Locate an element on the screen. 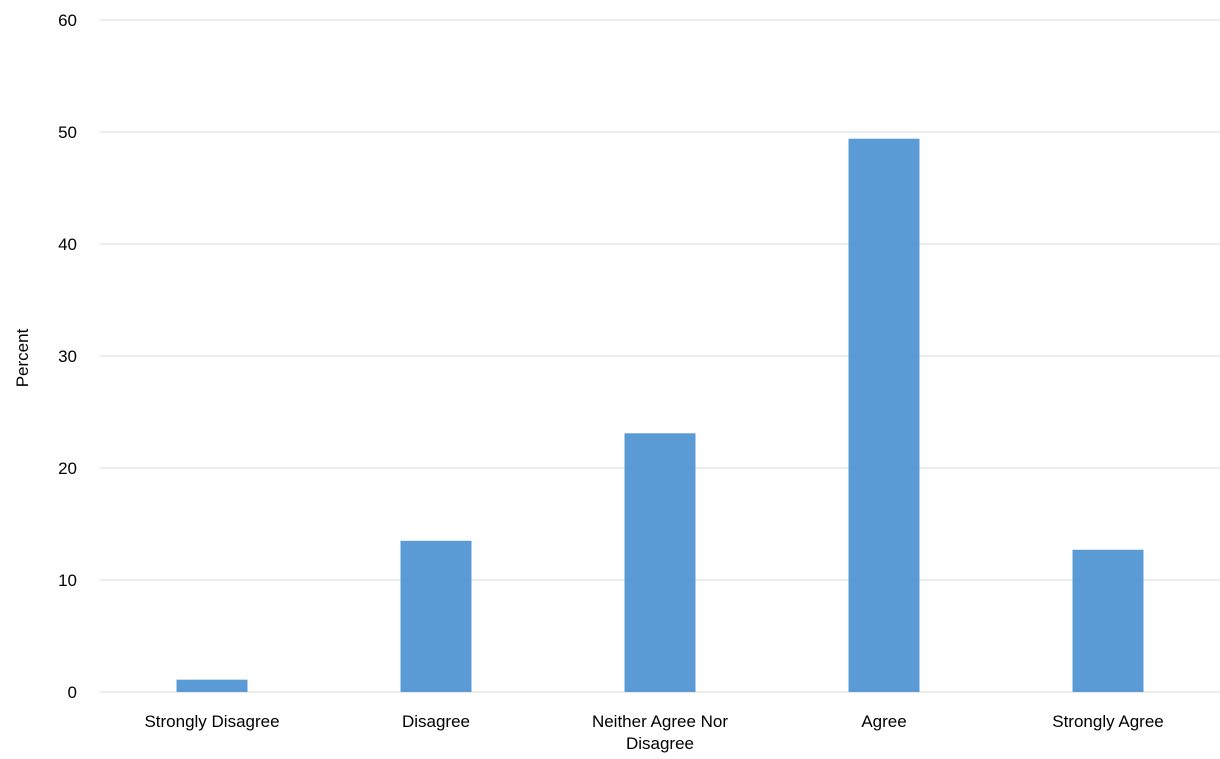 Image resolution: width=1220 pixels, height=759 pixels. x-category-label: Strongly Agree is located at coordinates (1108, 721).